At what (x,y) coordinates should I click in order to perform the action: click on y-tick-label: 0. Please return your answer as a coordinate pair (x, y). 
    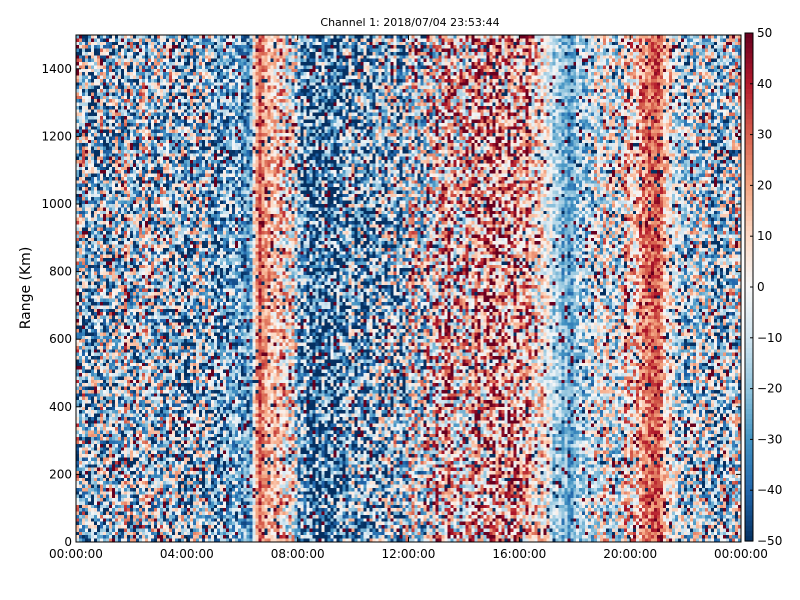
    Looking at the image, I should click on (68, 542).